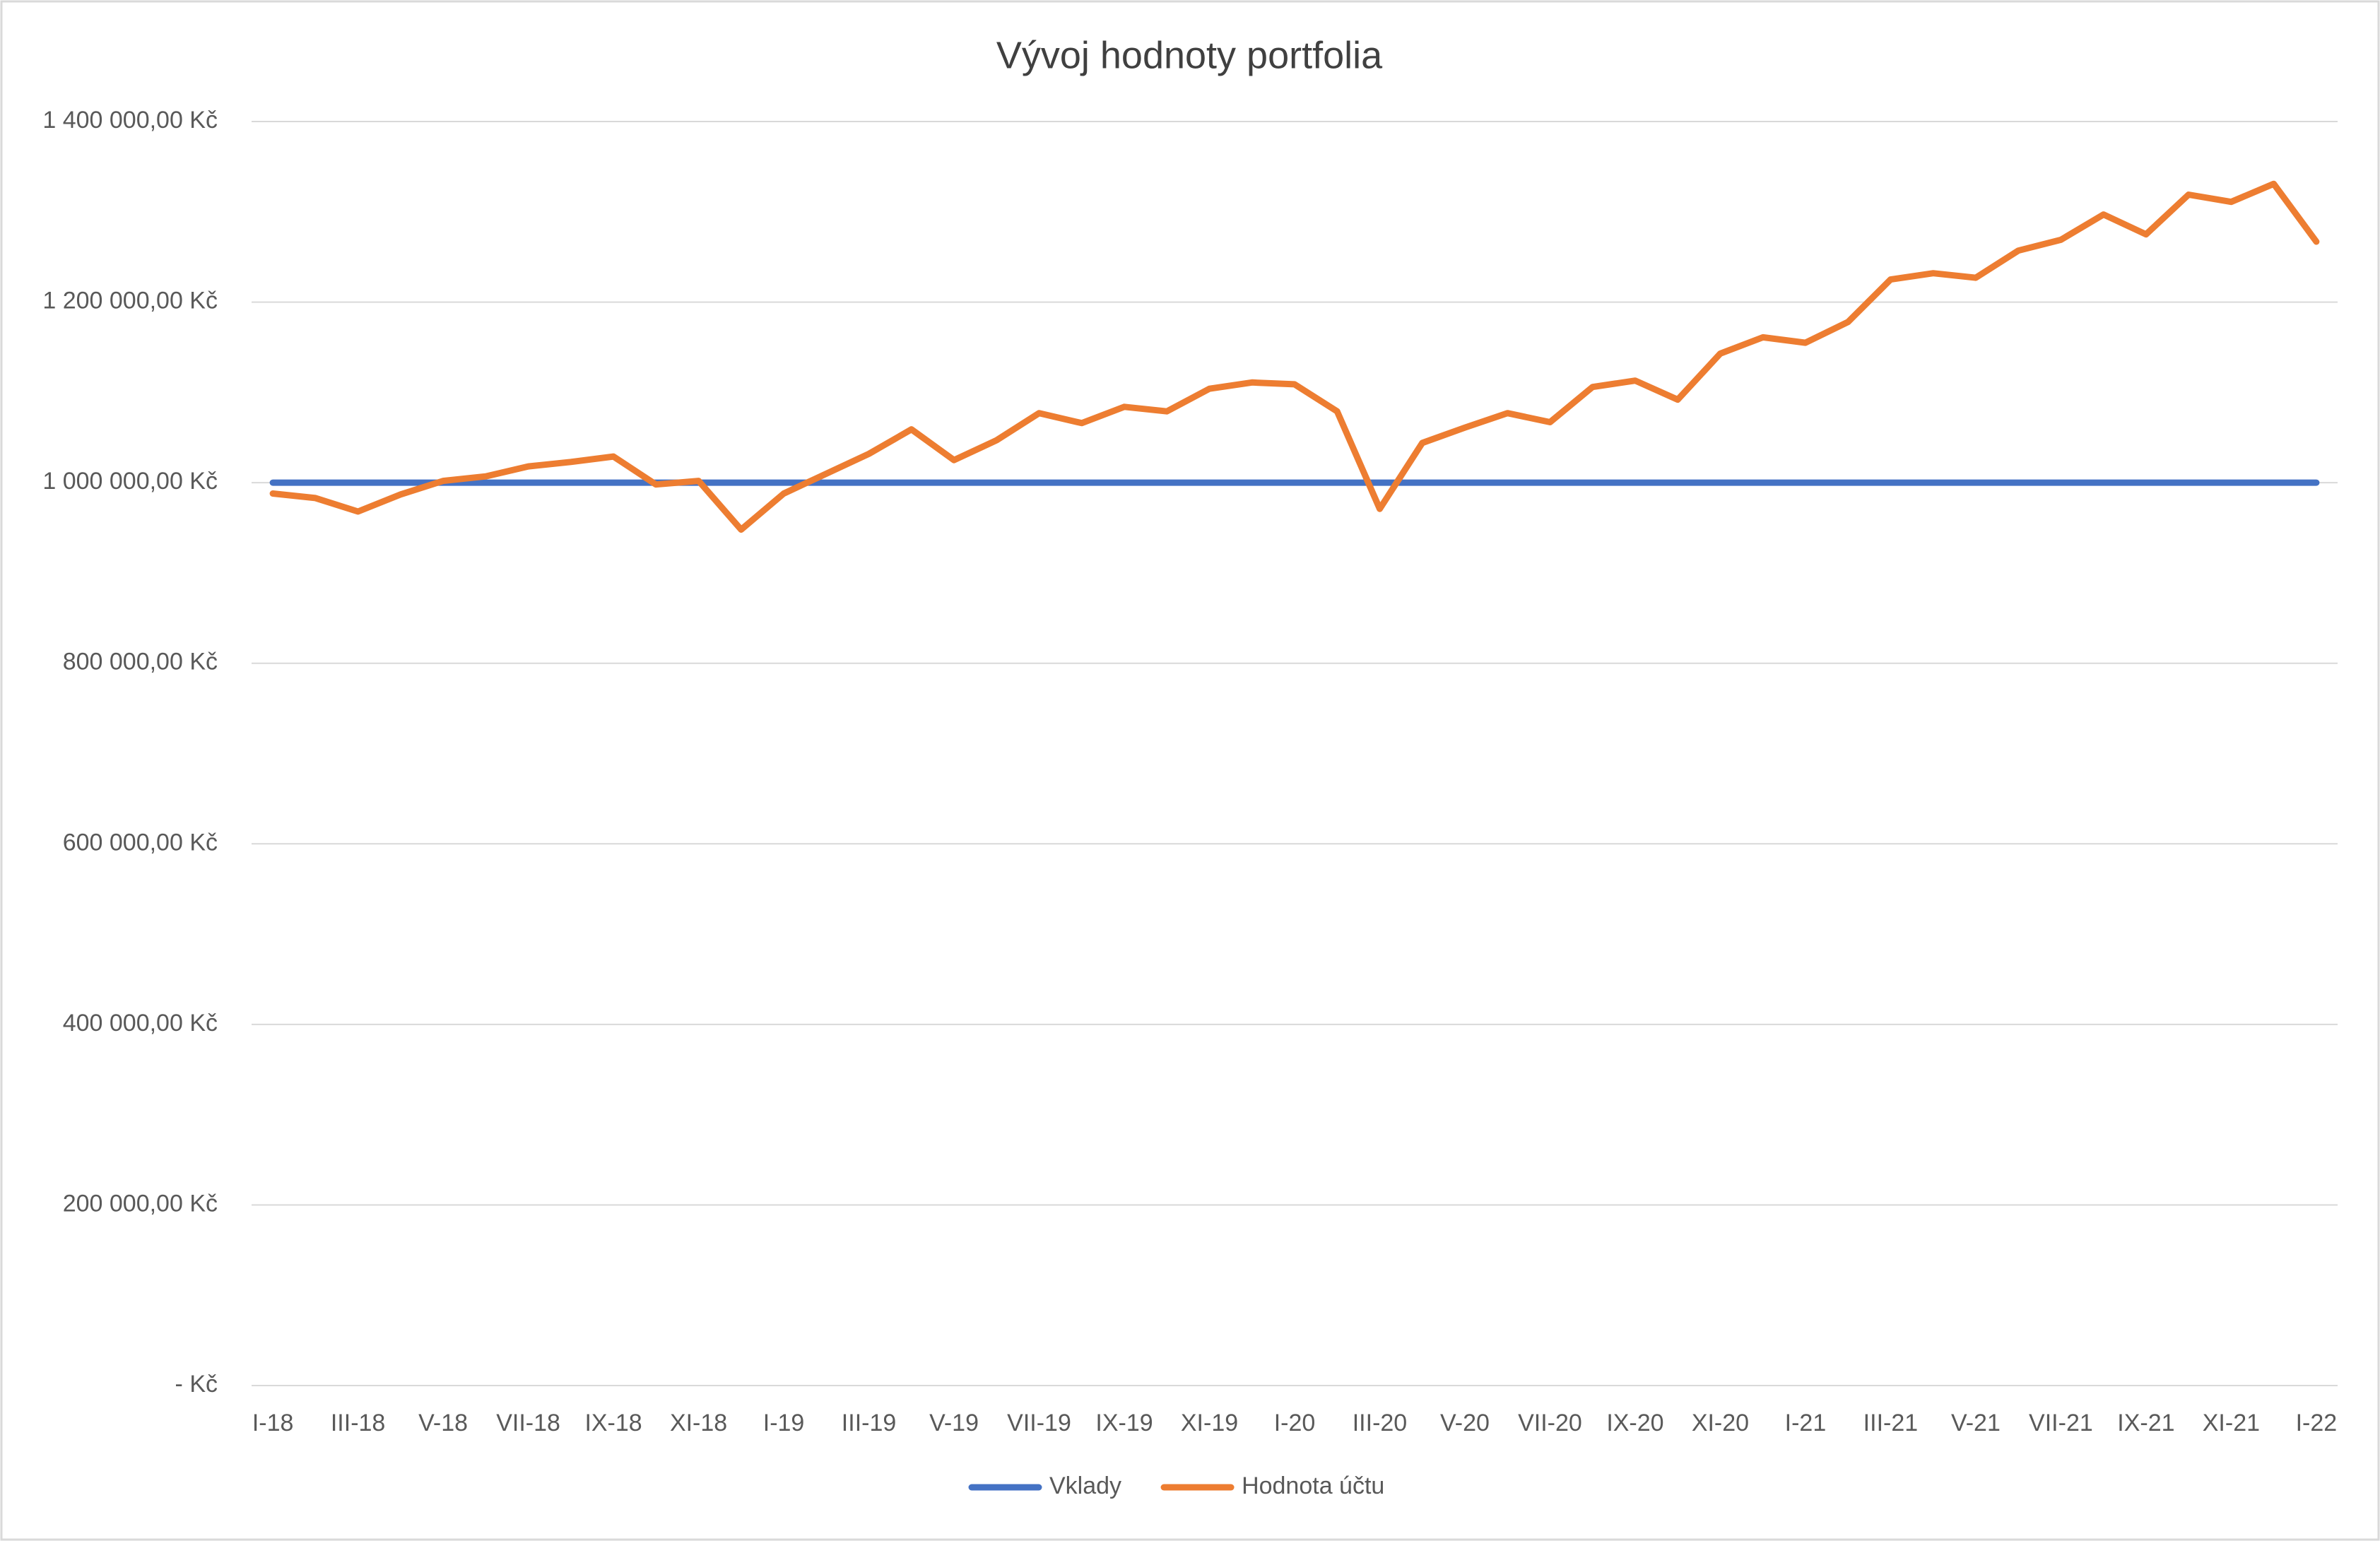 The height and width of the screenshot is (1541, 2380). Describe the element at coordinates (130, 301) in the screenshot. I see `y-tick-label: 1 200 000,00 Kč` at that location.